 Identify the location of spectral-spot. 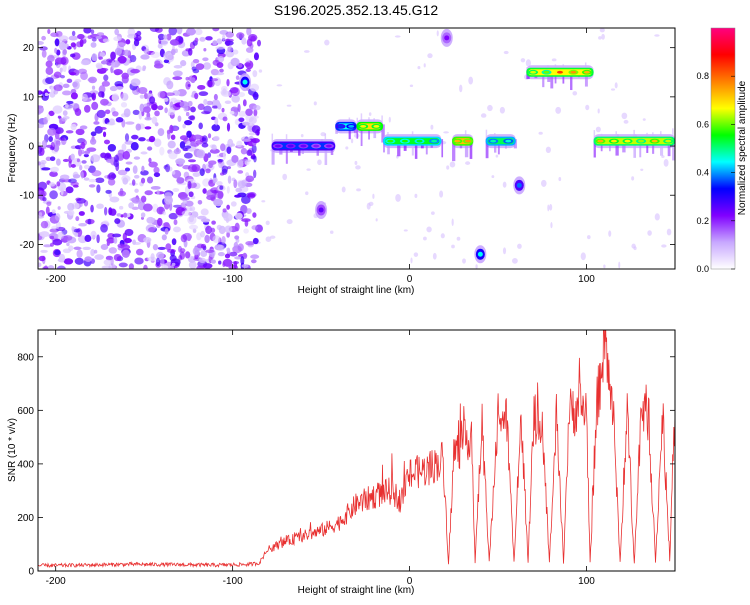
(321, 209).